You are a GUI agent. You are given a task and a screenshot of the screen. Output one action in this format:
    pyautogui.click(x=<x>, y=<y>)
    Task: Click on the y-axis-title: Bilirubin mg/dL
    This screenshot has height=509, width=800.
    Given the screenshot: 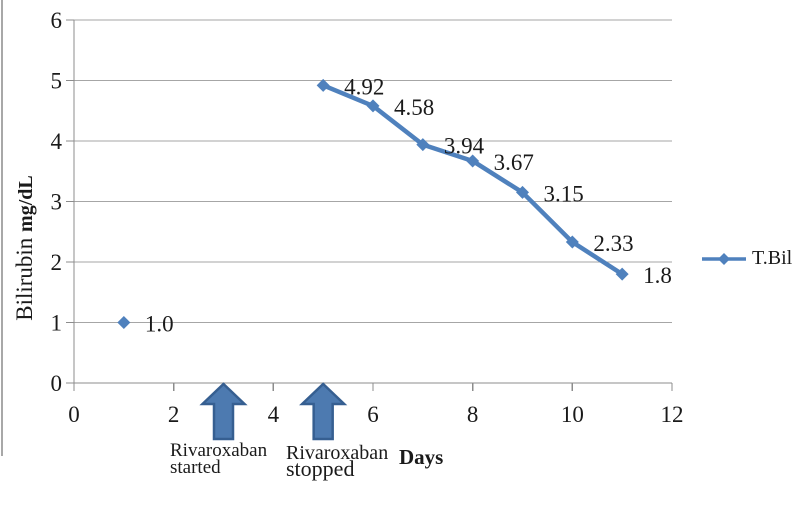 What is the action you would take?
    pyautogui.click(x=26, y=248)
    